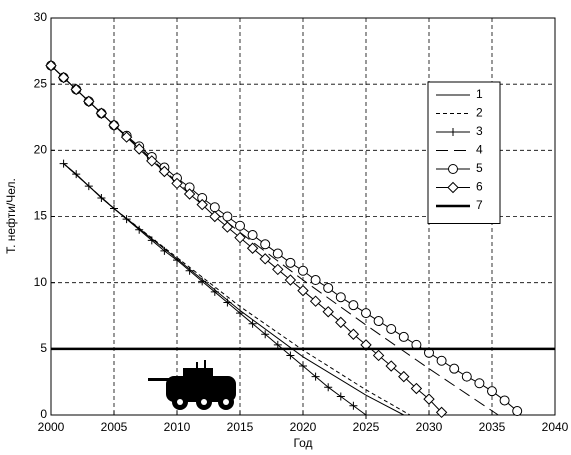  Describe the element at coordinates (240, 427) in the screenshot. I see `x-tick-label: 2015` at that location.